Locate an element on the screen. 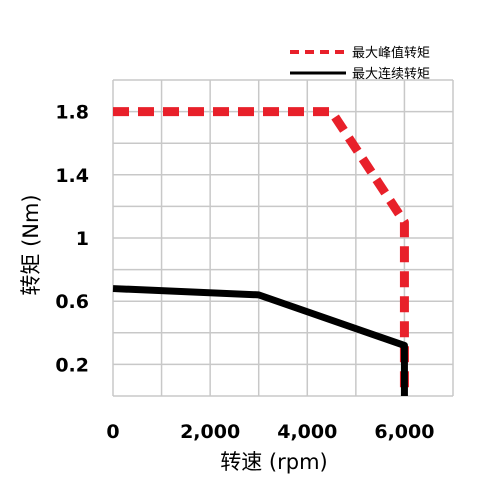 The image size is (500, 477). y-tick-label: 0.6 is located at coordinates (72, 302).